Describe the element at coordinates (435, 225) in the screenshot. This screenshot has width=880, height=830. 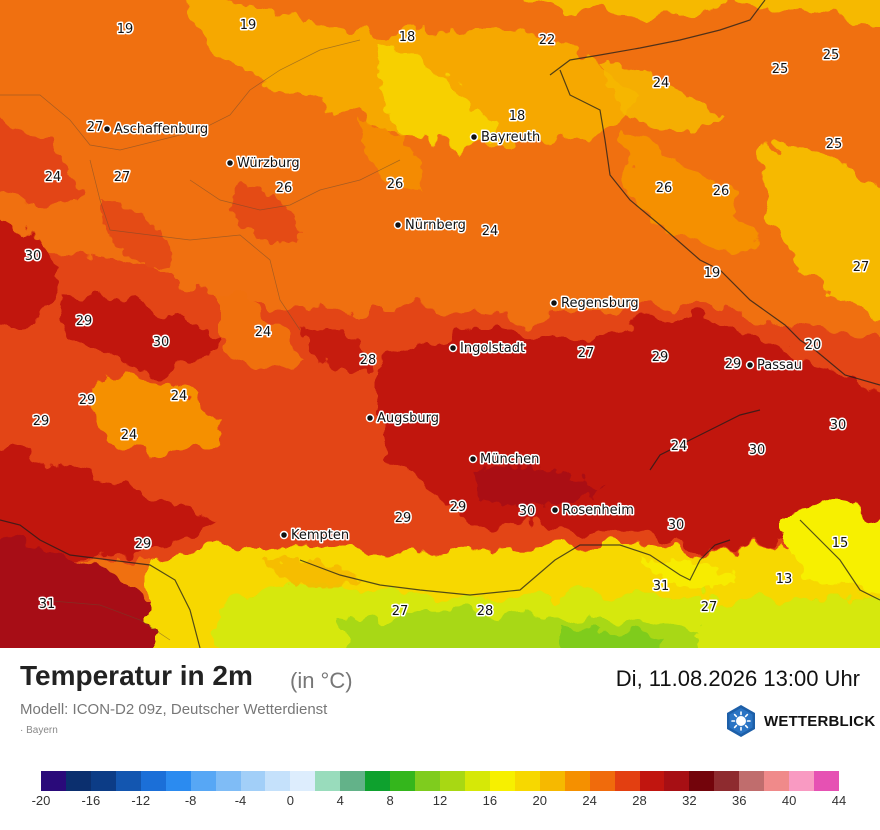
I see `city-name: Nürnberg` at that location.